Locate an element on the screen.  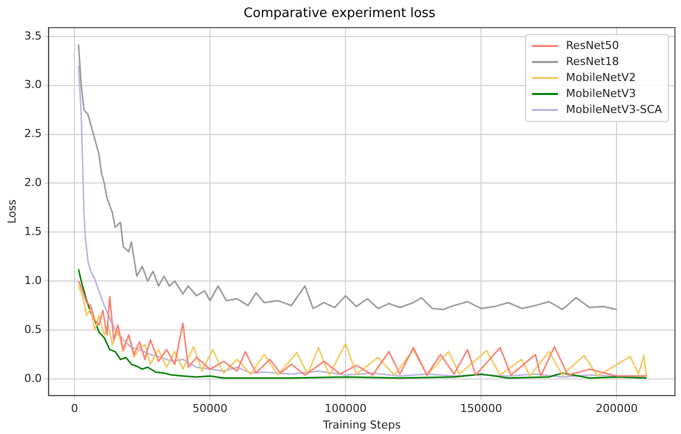
legend-label: MobileNetV3-SCA is located at coordinates (614, 109).